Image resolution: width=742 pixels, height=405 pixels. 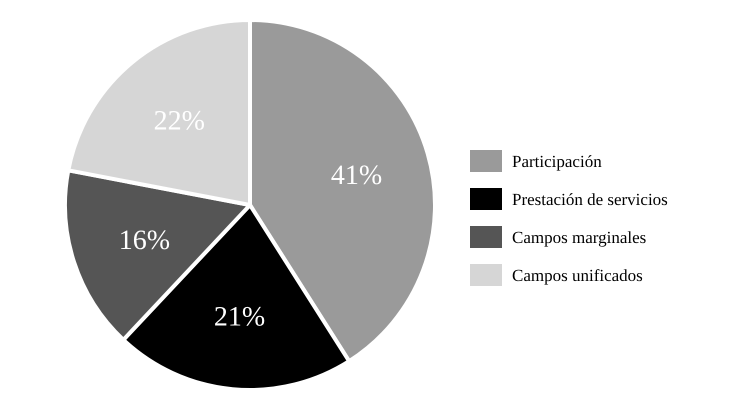 I want to click on legend-label: Prestación de servicios, so click(x=590, y=199).